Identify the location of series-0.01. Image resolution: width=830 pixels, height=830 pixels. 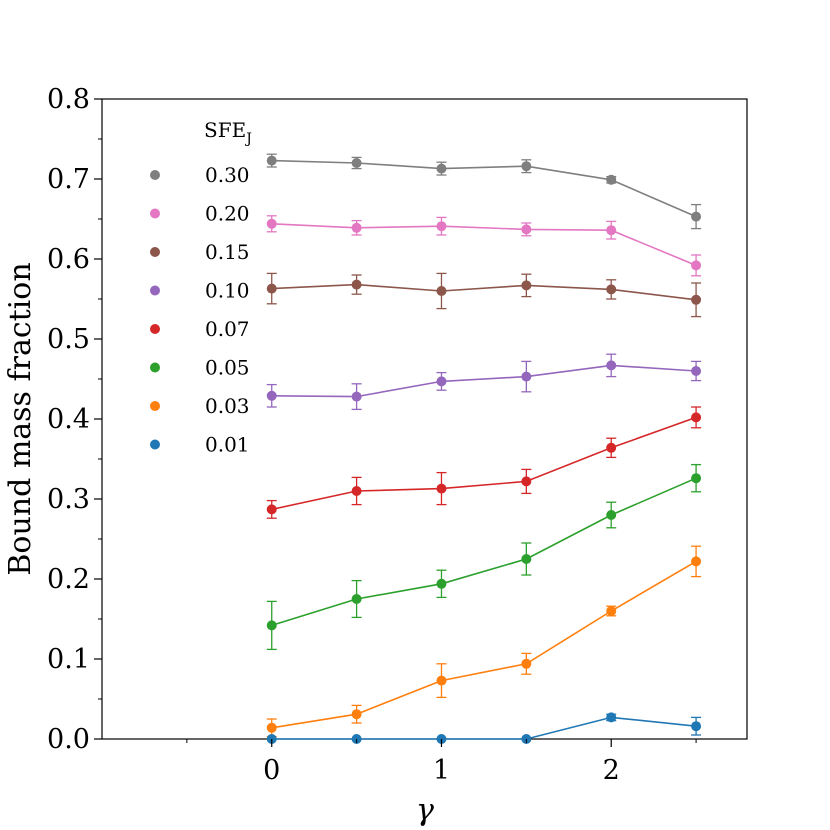
(484, 728).